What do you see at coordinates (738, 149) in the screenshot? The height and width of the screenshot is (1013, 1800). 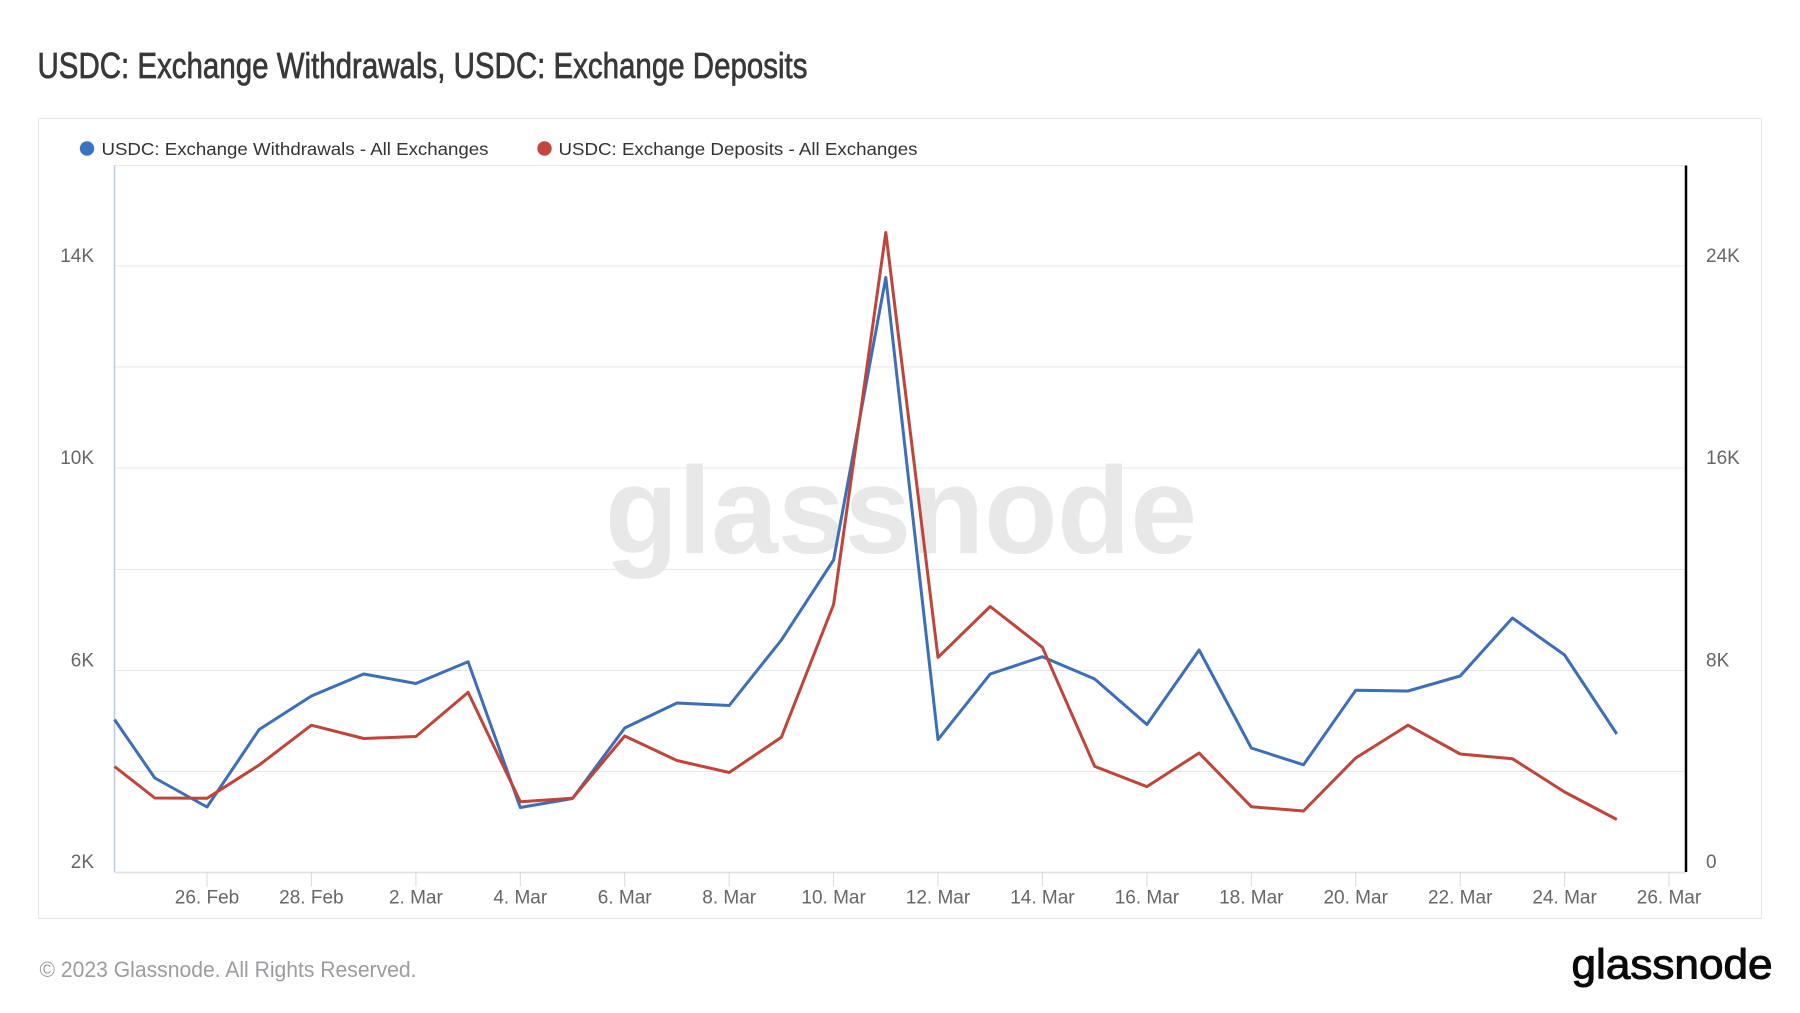 I see `svg-text:USDC: Exchange Deposits - All: USDC: Exchange Deposits - All Exchanges` at bounding box center [738, 149].